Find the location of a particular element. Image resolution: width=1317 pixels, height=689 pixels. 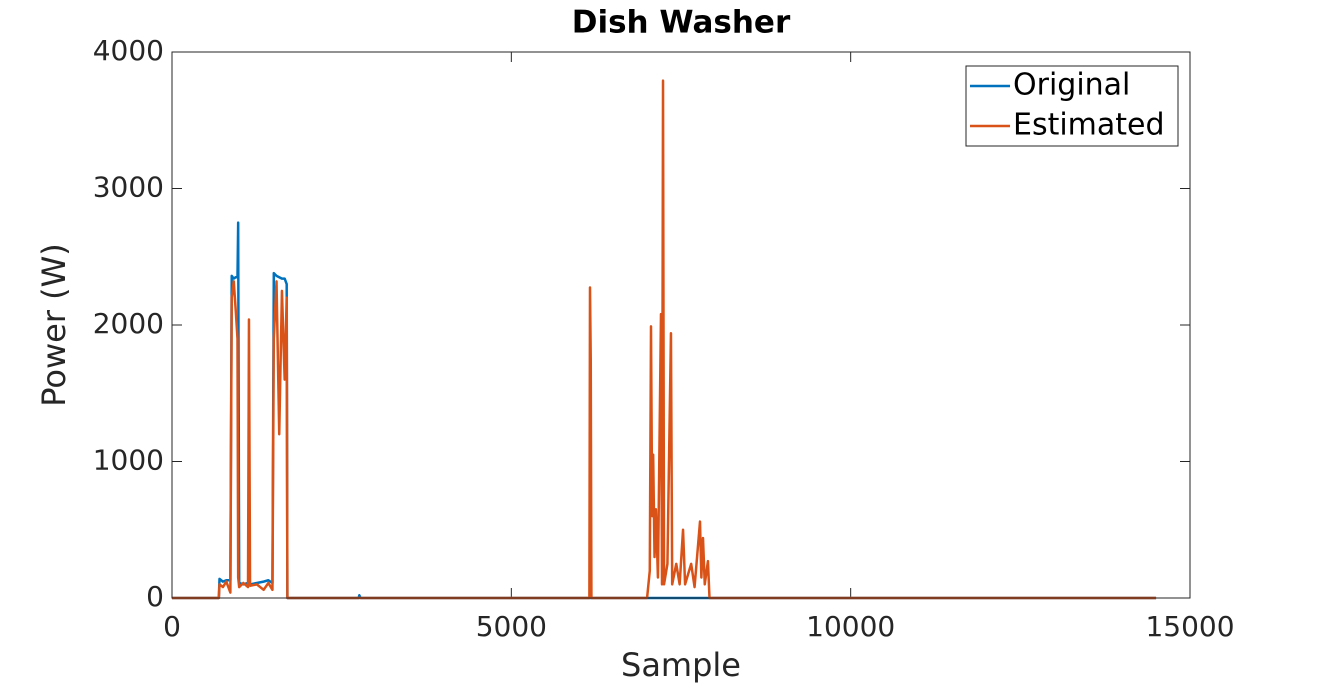

x-tick-label: 10000 is located at coordinates (850, 626).